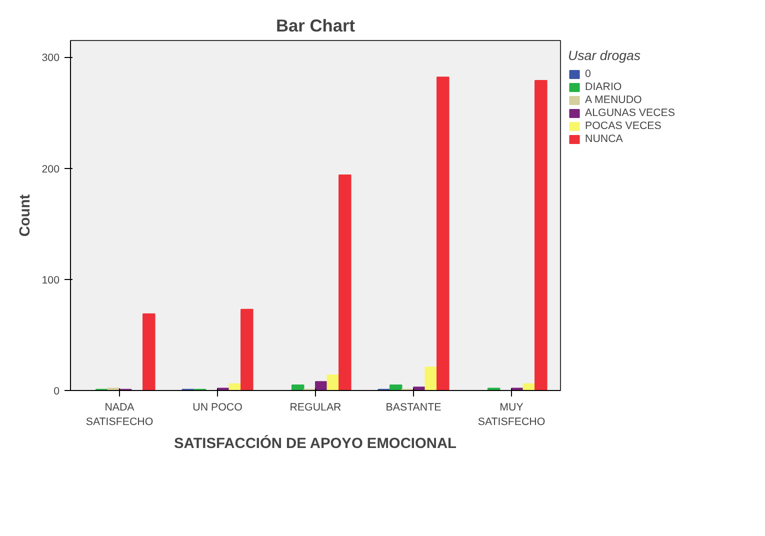 This screenshot has height=536, width=765. I want to click on y-tick-label: 200, so click(51, 169).